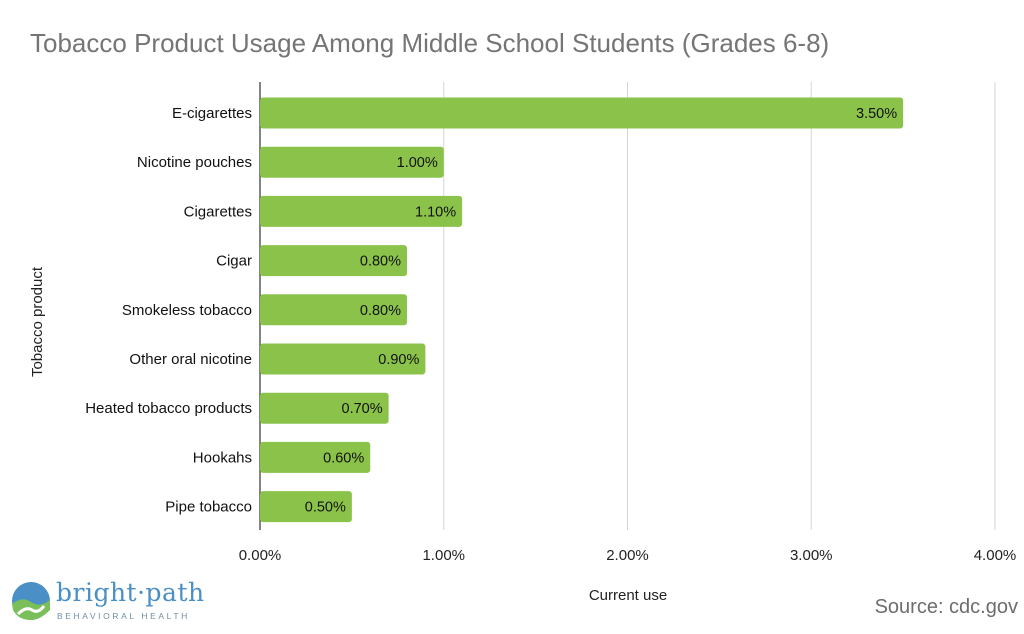 This screenshot has height=634, width=1024. Describe the element at coordinates (260, 555) in the screenshot. I see `x-tick-label: 0.00%` at that location.